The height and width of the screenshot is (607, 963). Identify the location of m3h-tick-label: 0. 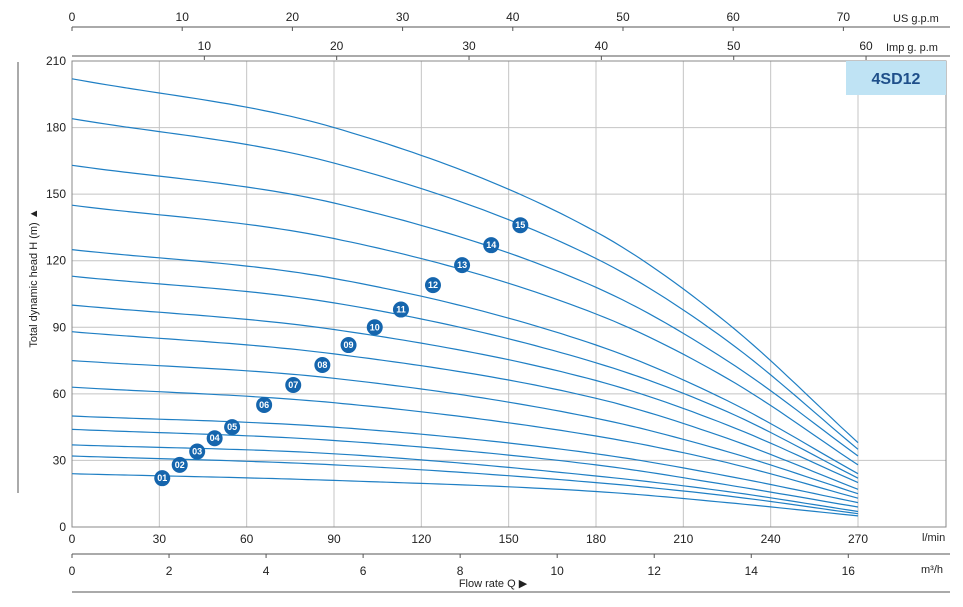
(72, 571).